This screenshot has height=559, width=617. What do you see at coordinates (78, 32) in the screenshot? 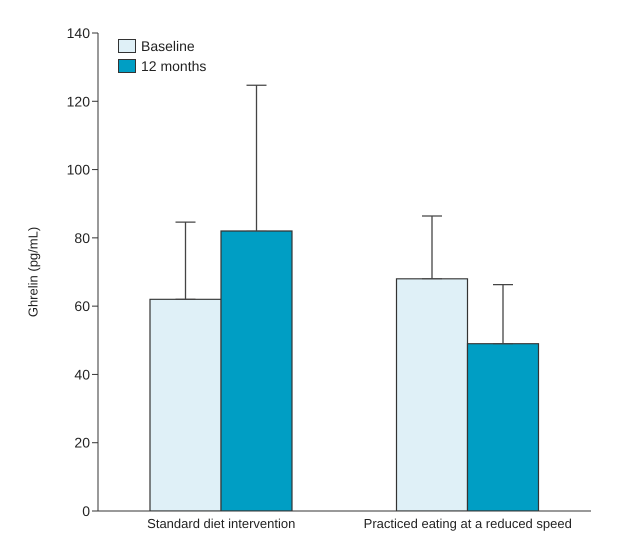
I see `y-tick-label: 140` at bounding box center [78, 32].